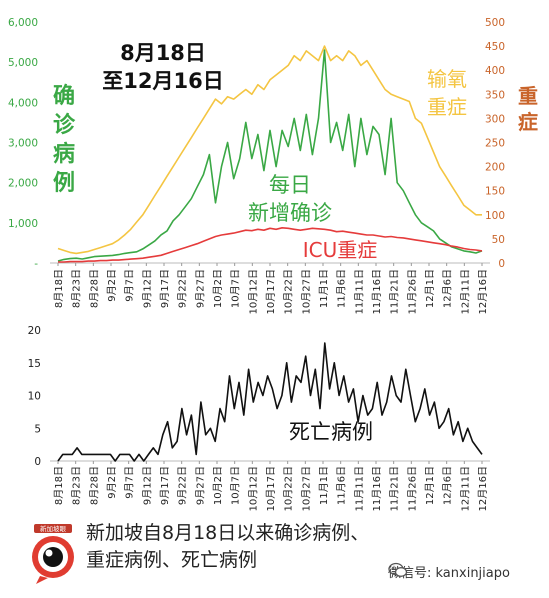 This screenshot has width=549, height=598. Describe the element at coordinates (395, 291) in the screenshot. I see `x-tick-label: 11月21日` at that location.